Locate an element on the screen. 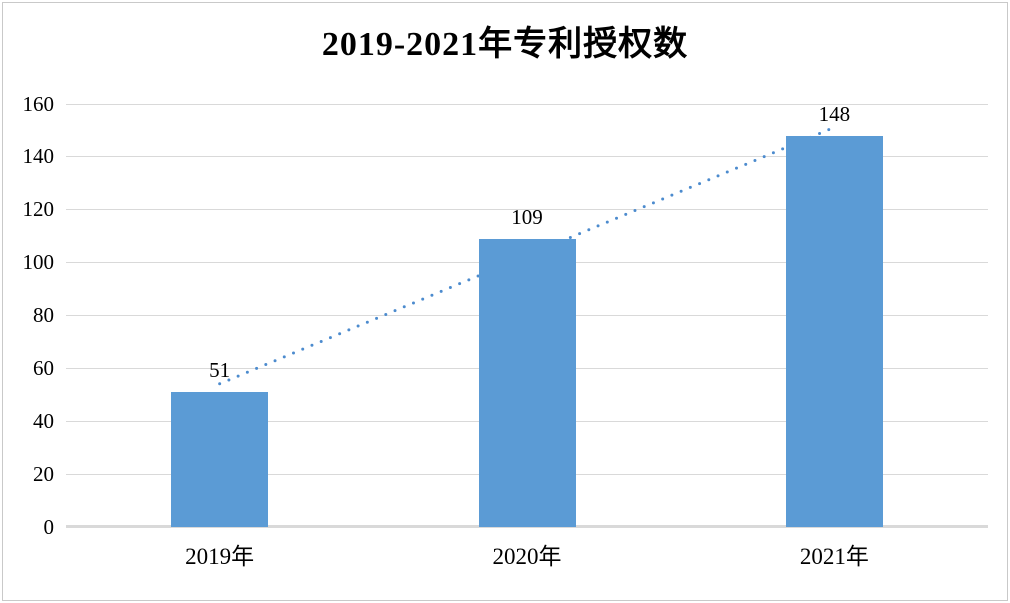  y-tick-label: 160 is located at coordinates (38, 103).